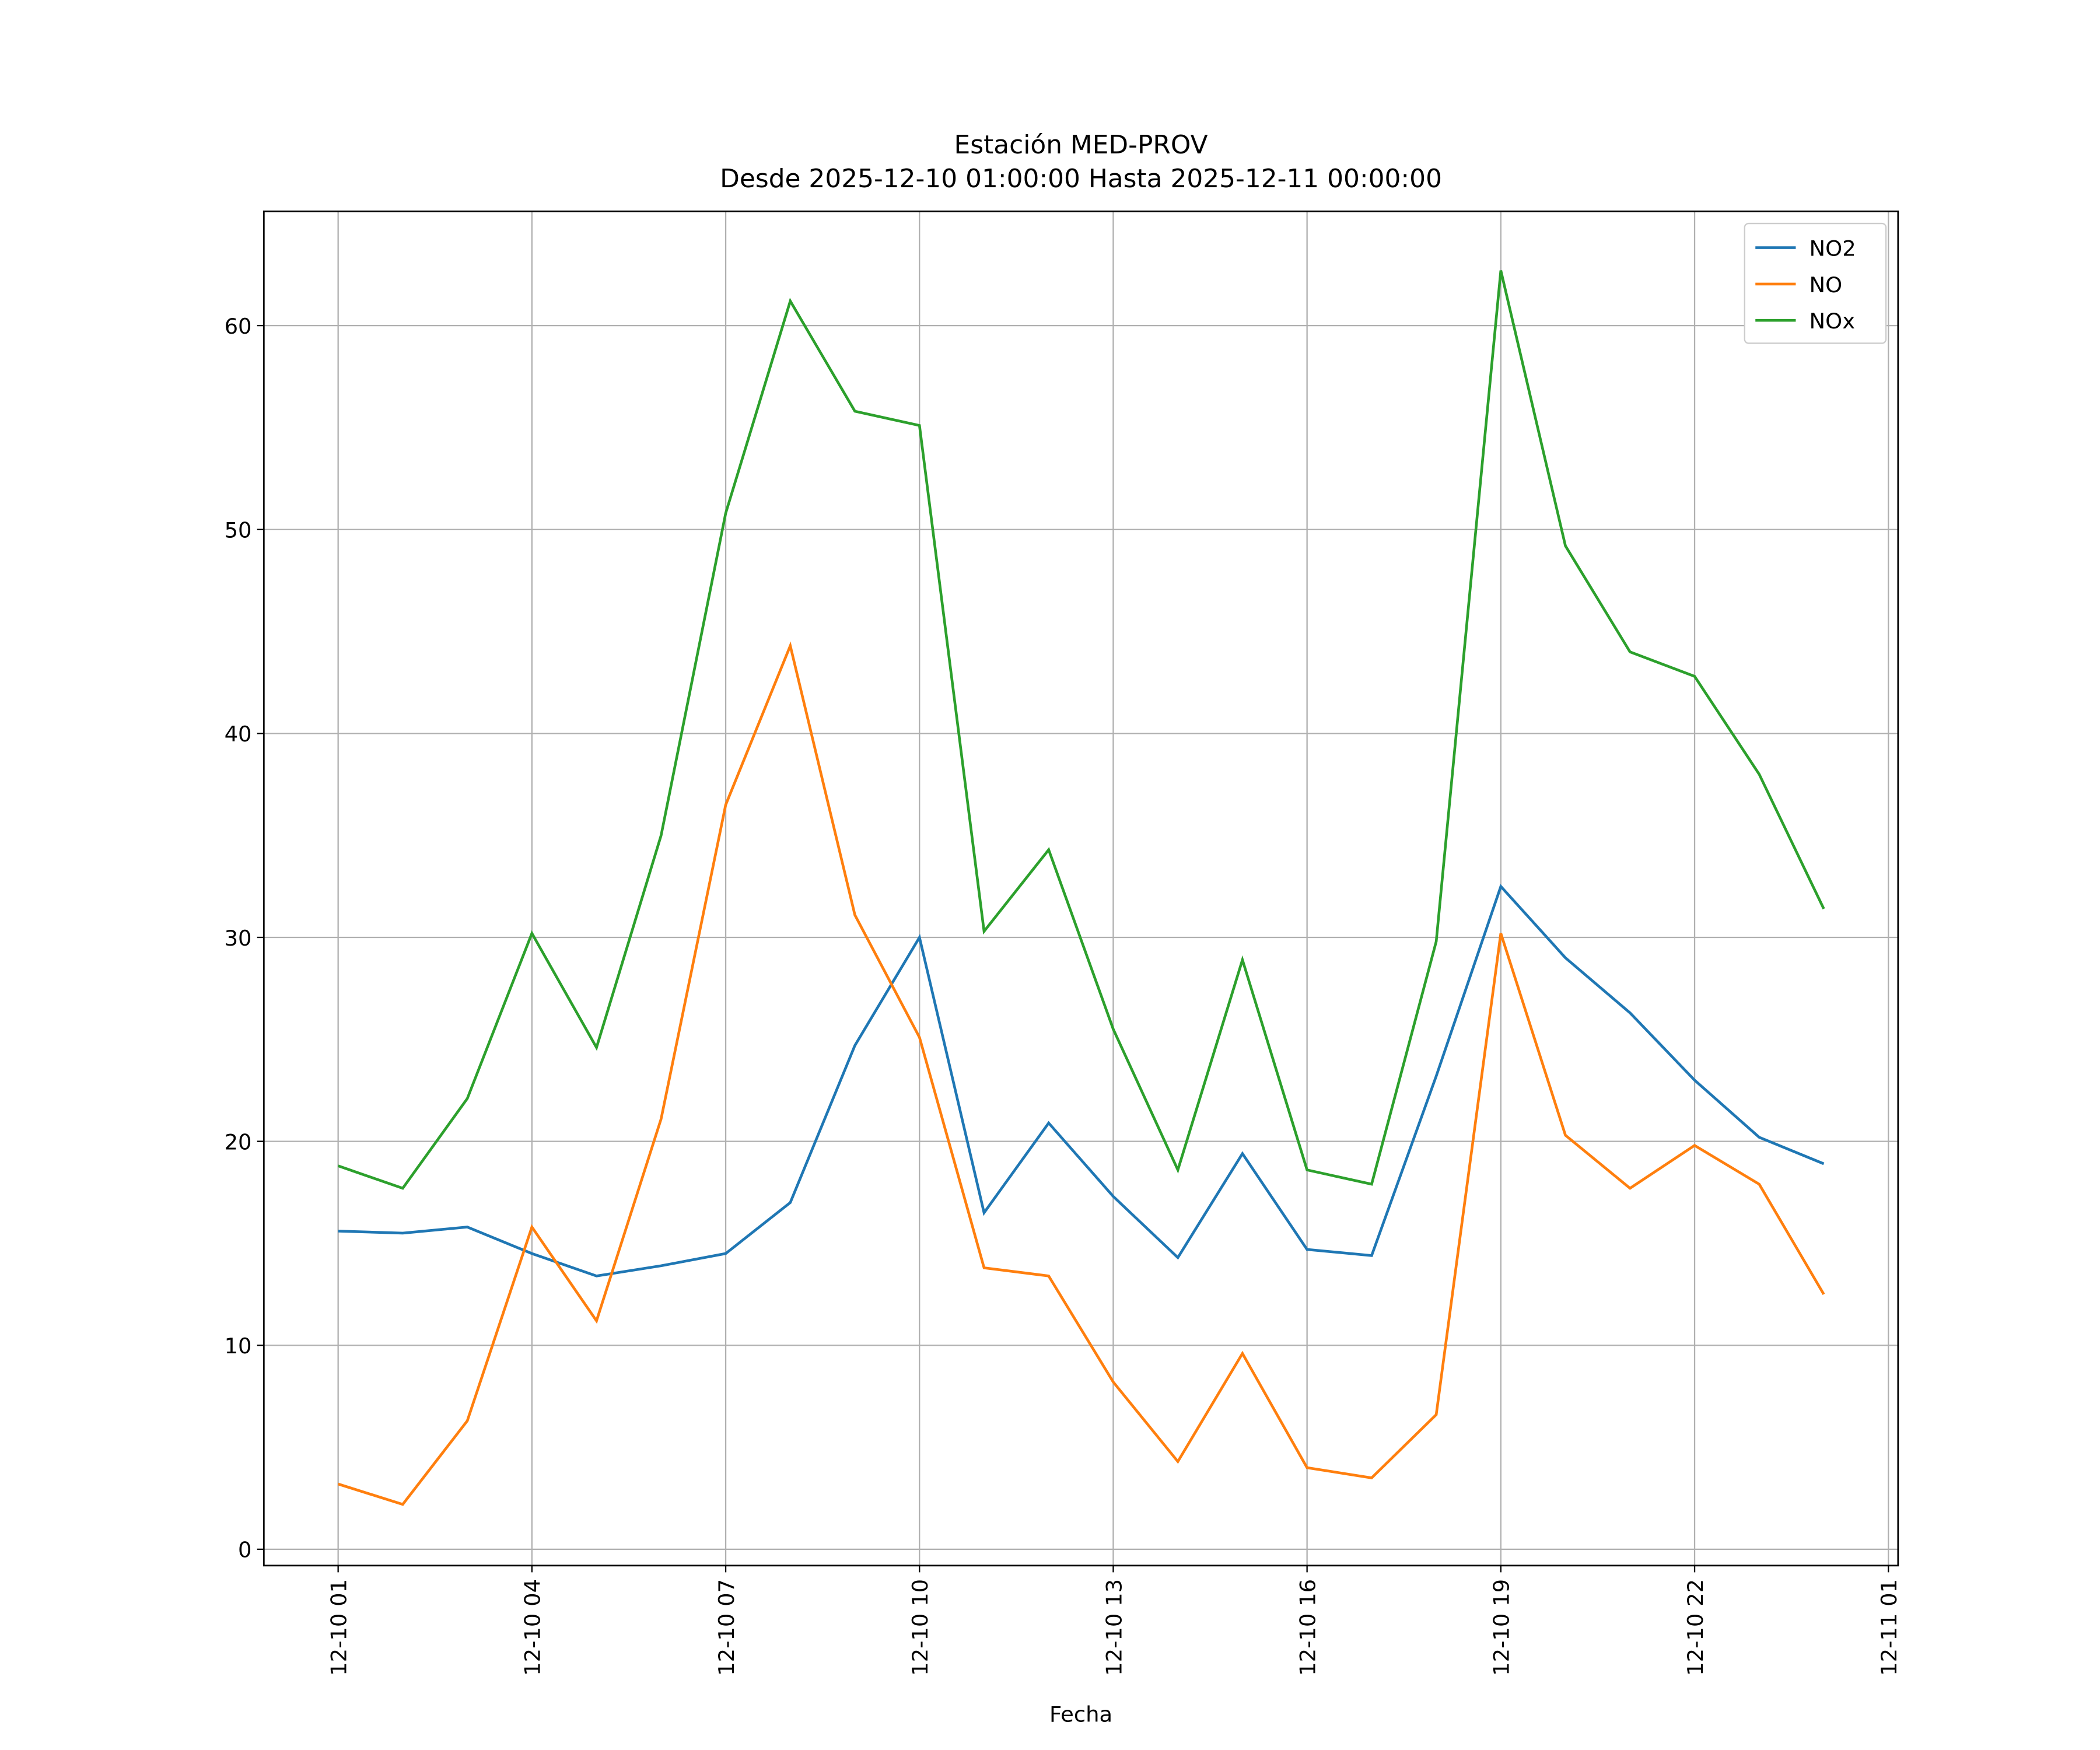 The width and height of the screenshot is (2100, 1750). I want to click on x-tick-label: 12-10 01, so click(338, 1627).